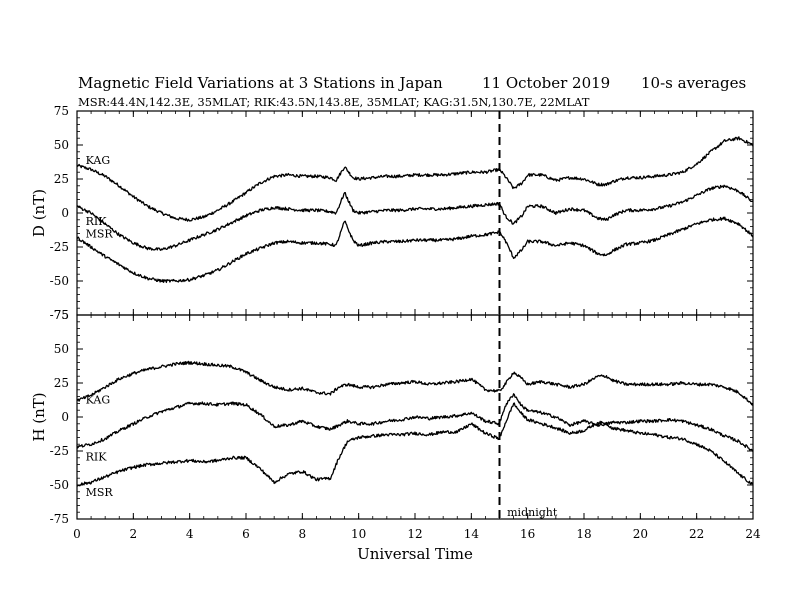 This screenshot has width=792, height=612. Describe the element at coordinates (415, 554) in the screenshot. I see `x-axis-title: Universal Time` at that location.